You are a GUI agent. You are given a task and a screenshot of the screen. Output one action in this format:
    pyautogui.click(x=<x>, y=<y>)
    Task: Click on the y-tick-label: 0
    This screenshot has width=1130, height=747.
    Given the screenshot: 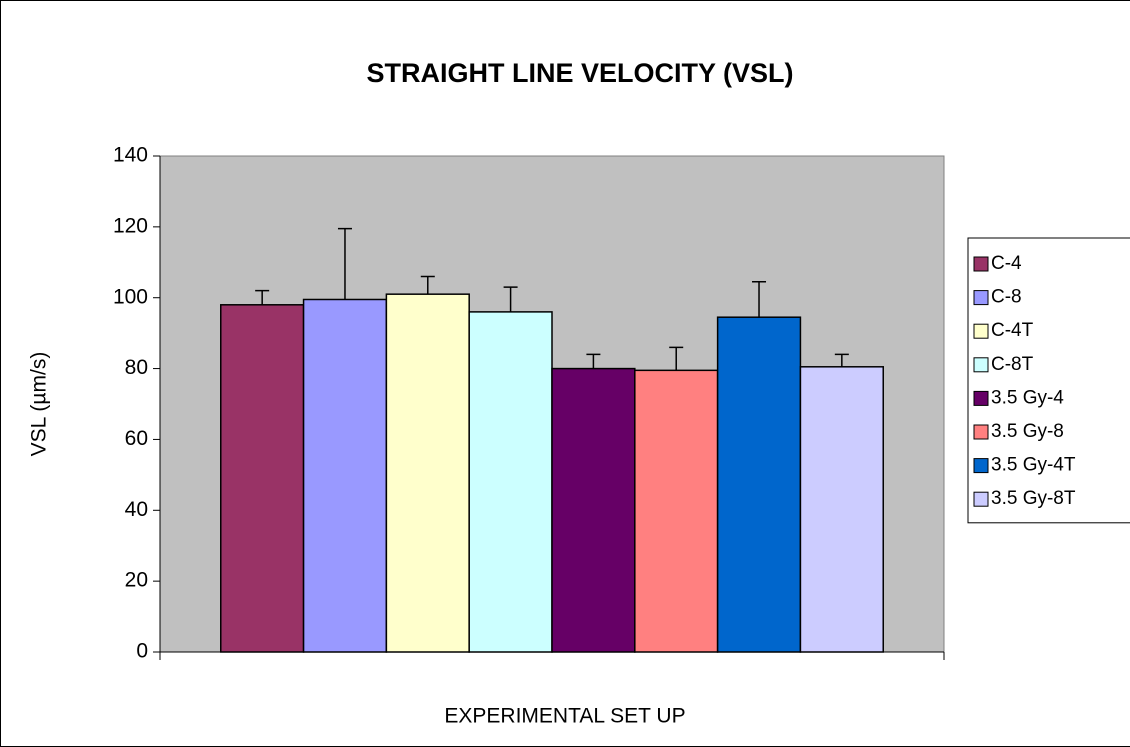 What is the action you would take?
    pyautogui.click(x=142, y=651)
    